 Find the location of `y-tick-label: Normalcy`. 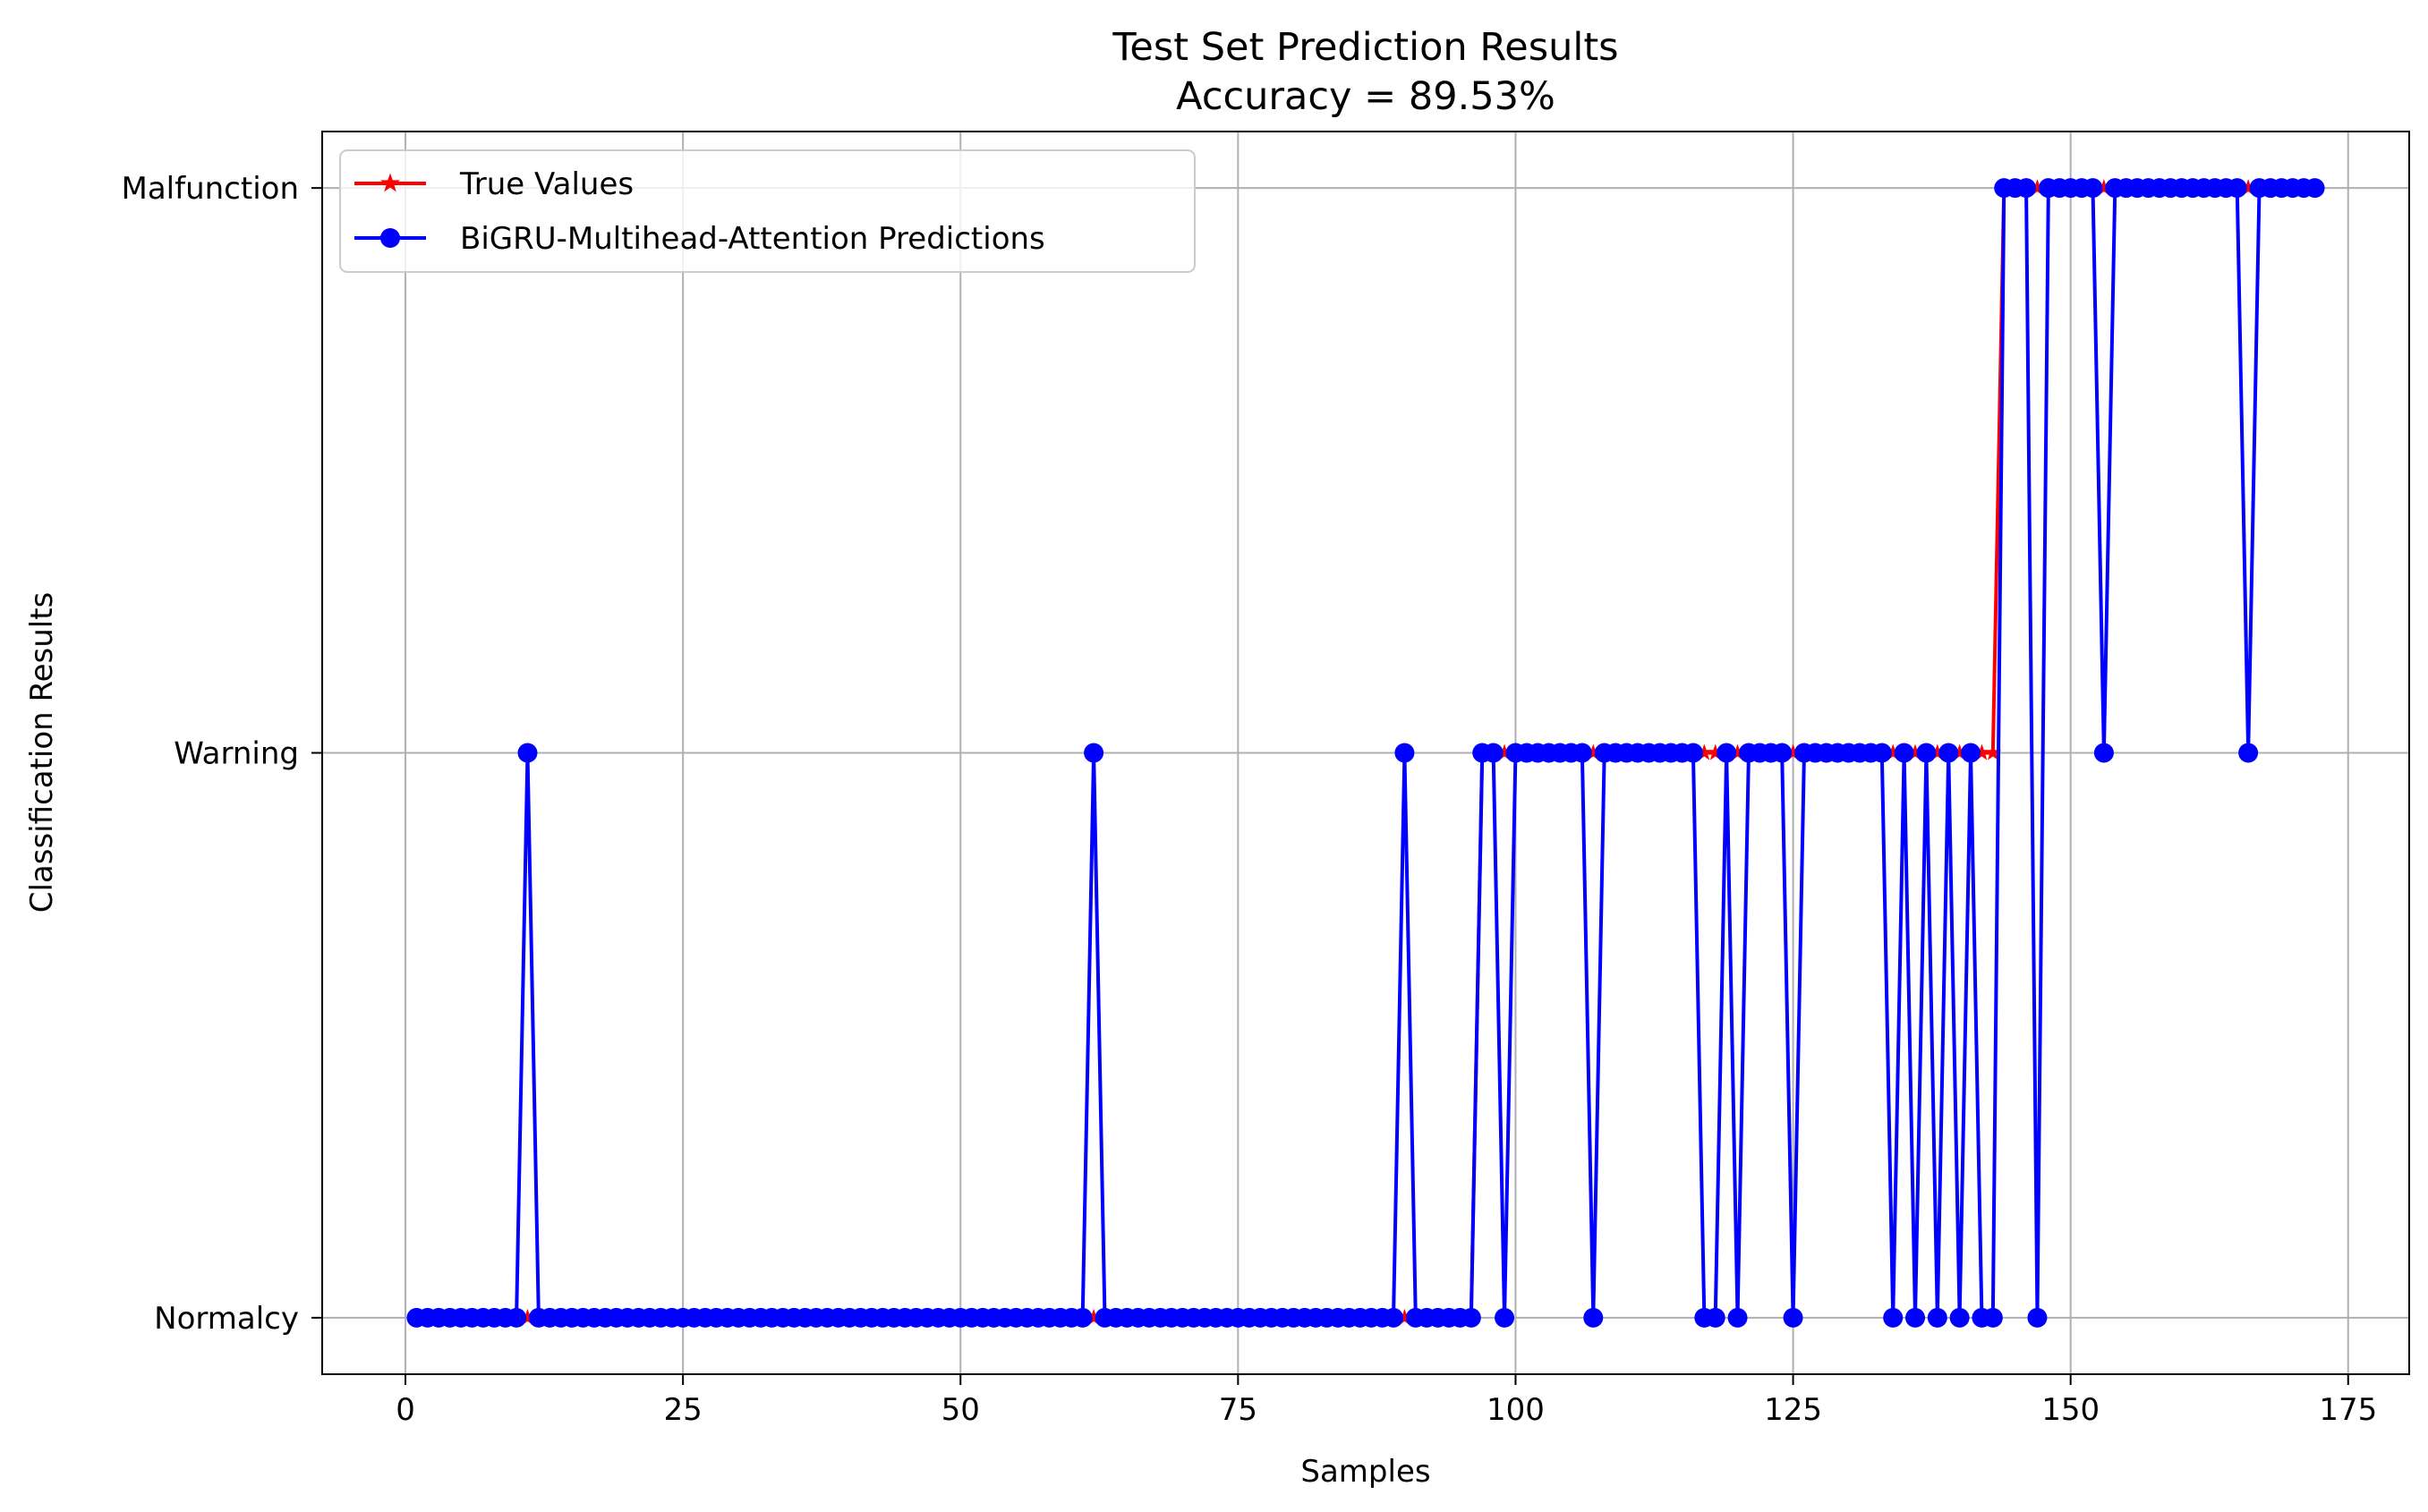

y-tick-label: Normalcy is located at coordinates (226, 1319).